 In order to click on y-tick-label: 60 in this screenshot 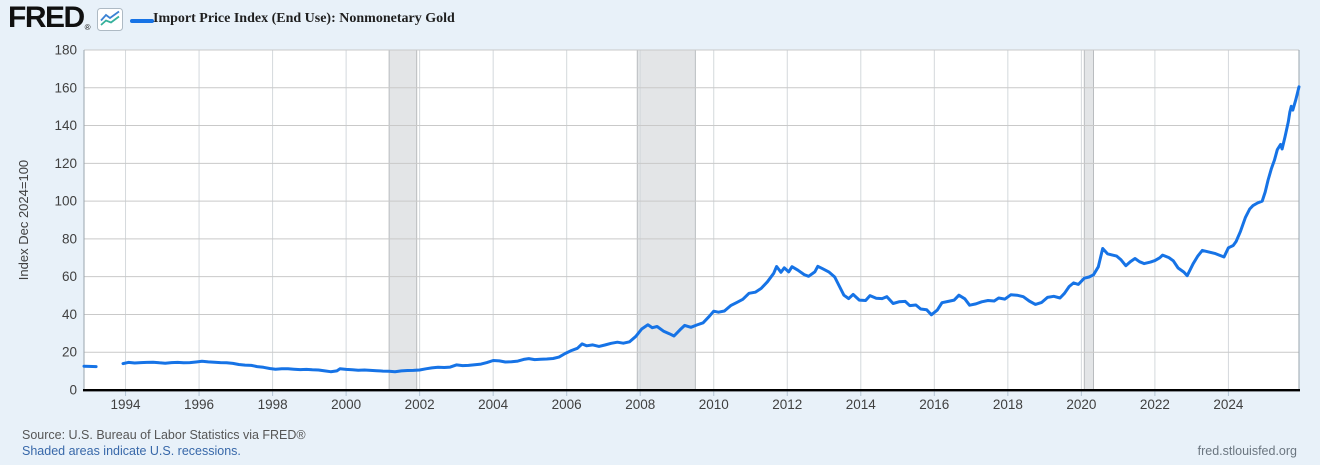, I will do `click(69, 276)`.